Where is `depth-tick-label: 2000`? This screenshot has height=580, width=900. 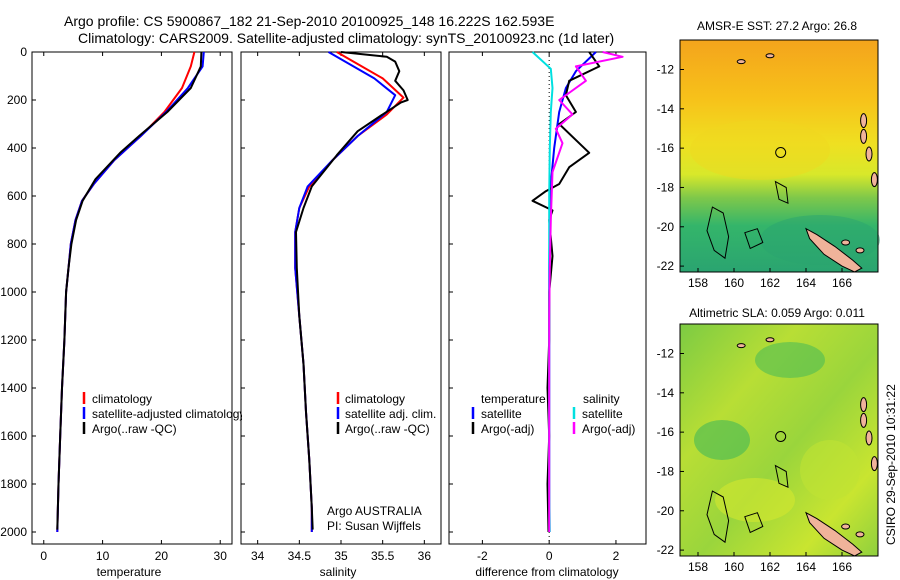 depth-tick-label: 2000 is located at coordinates (13, 532).